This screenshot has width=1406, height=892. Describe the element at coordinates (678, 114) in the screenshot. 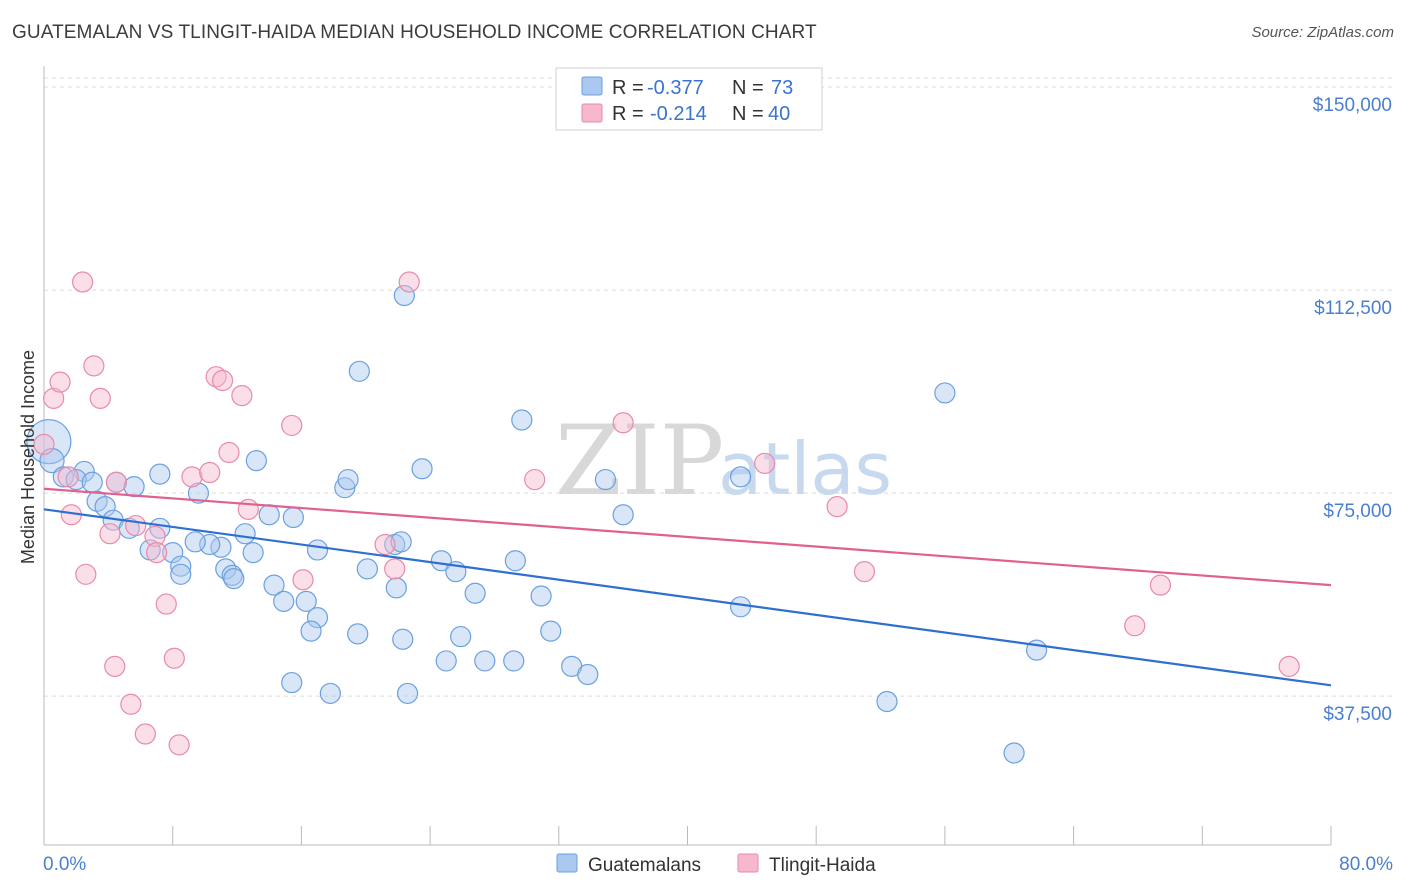

I see `legend-r-value: -0.214` at that location.